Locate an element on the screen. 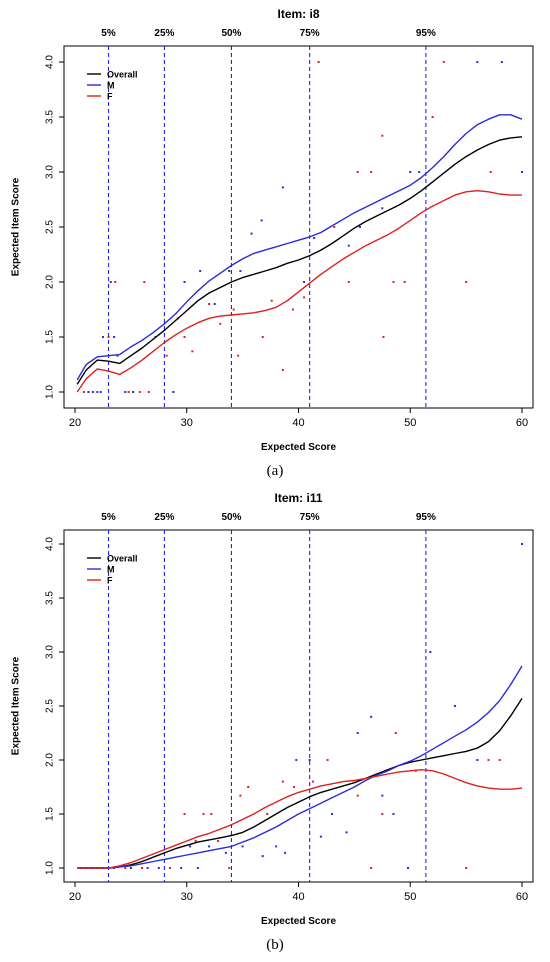 The image size is (550, 962). legend-label: M is located at coordinates (111, 86).